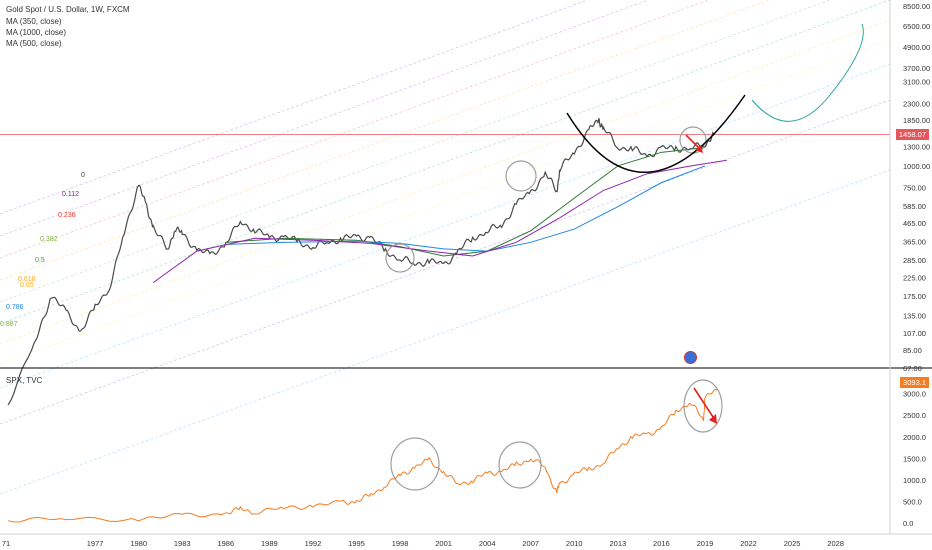 The width and height of the screenshot is (932, 550). What do you see at coordinates (792, 543) in the screenshot?
I see `x-tick-label: 2025` at bounding box center [792, 543].